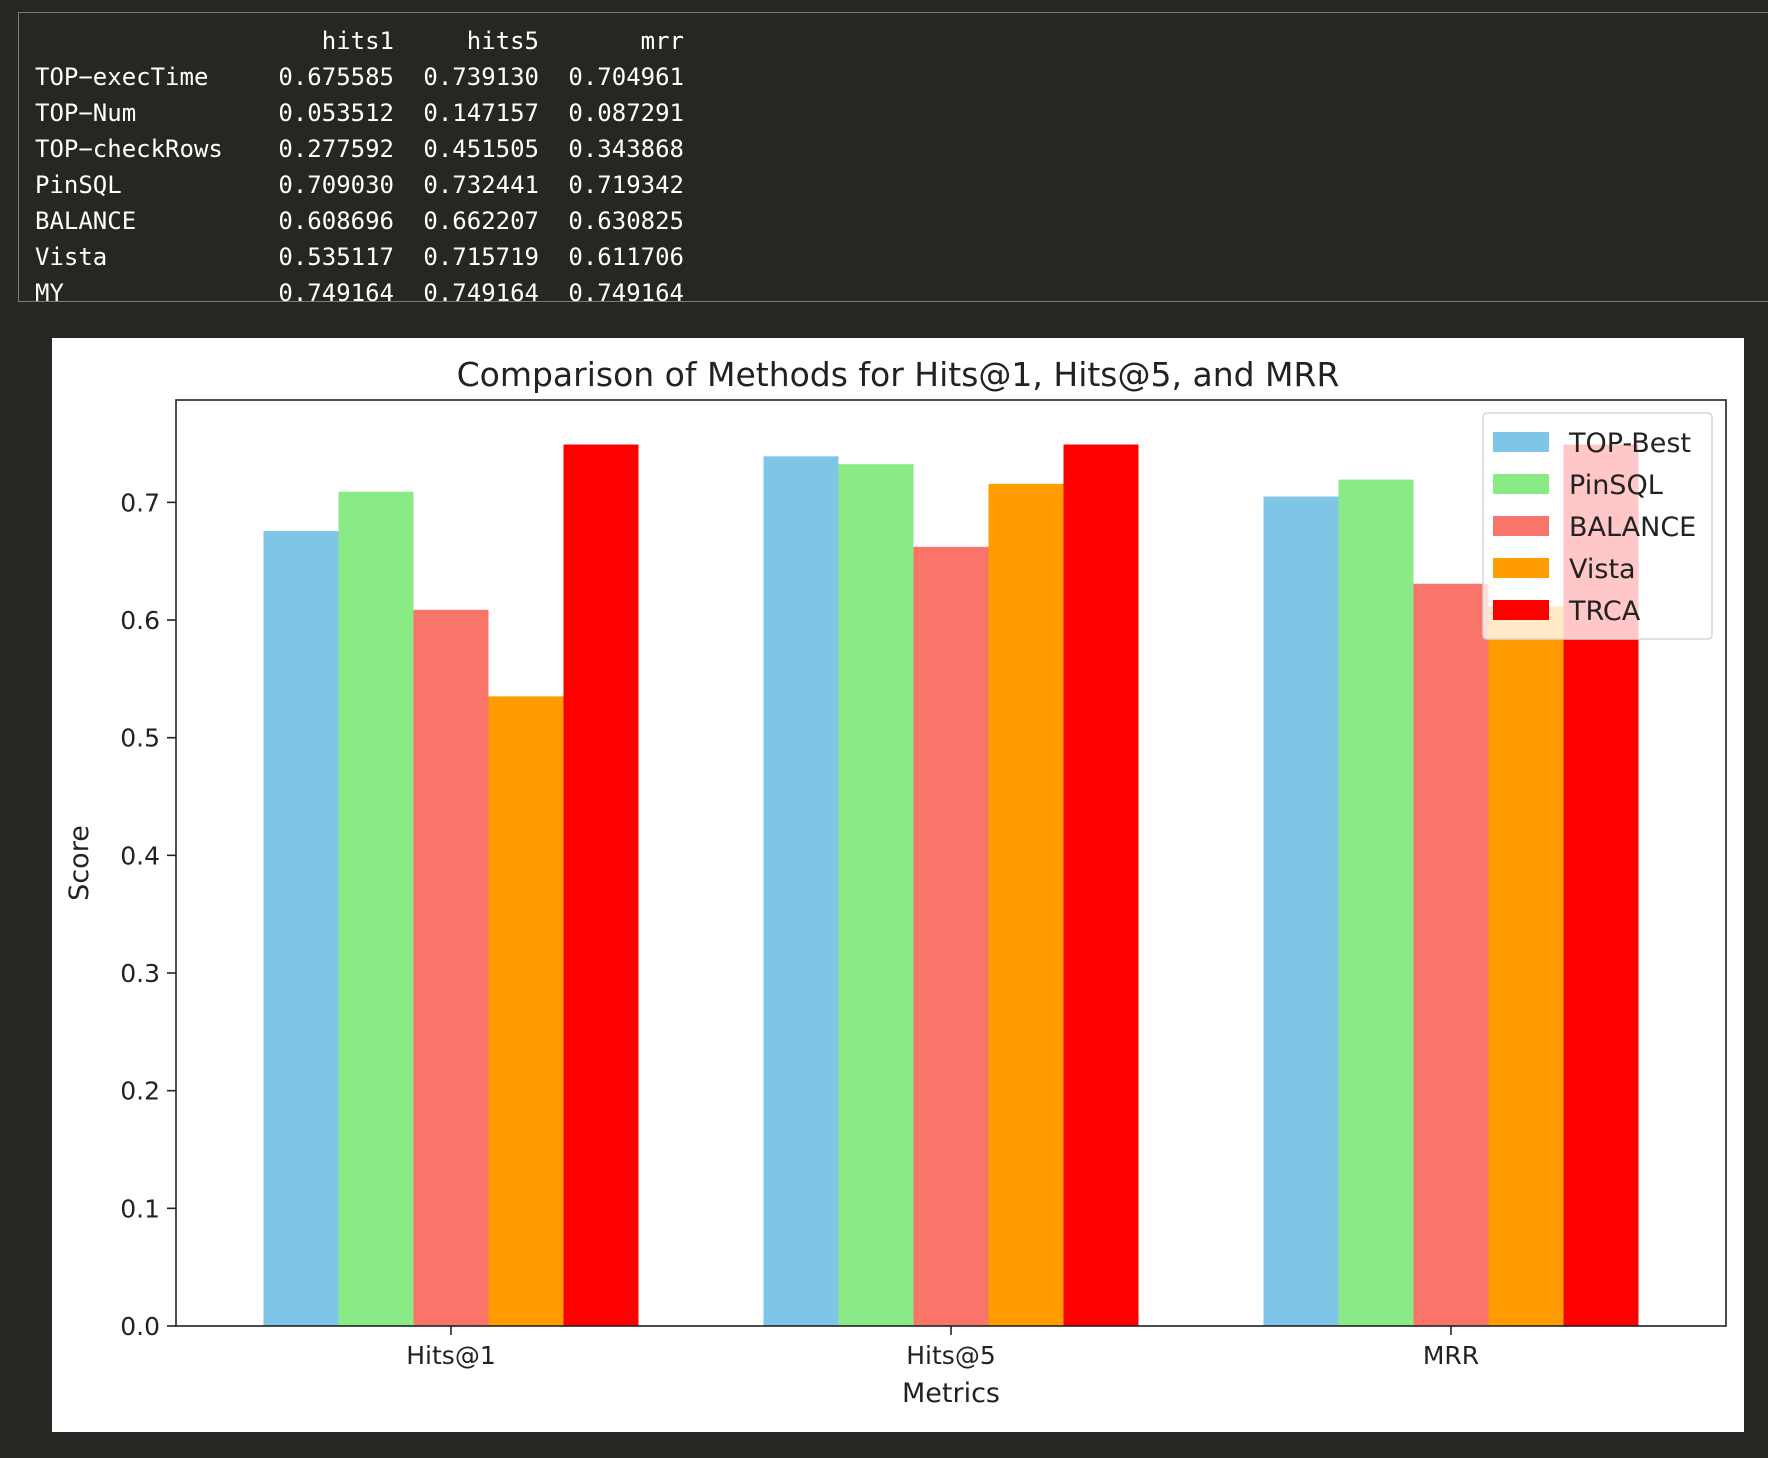  I want to click on table-cell: 0.715719, so click(466, 257).